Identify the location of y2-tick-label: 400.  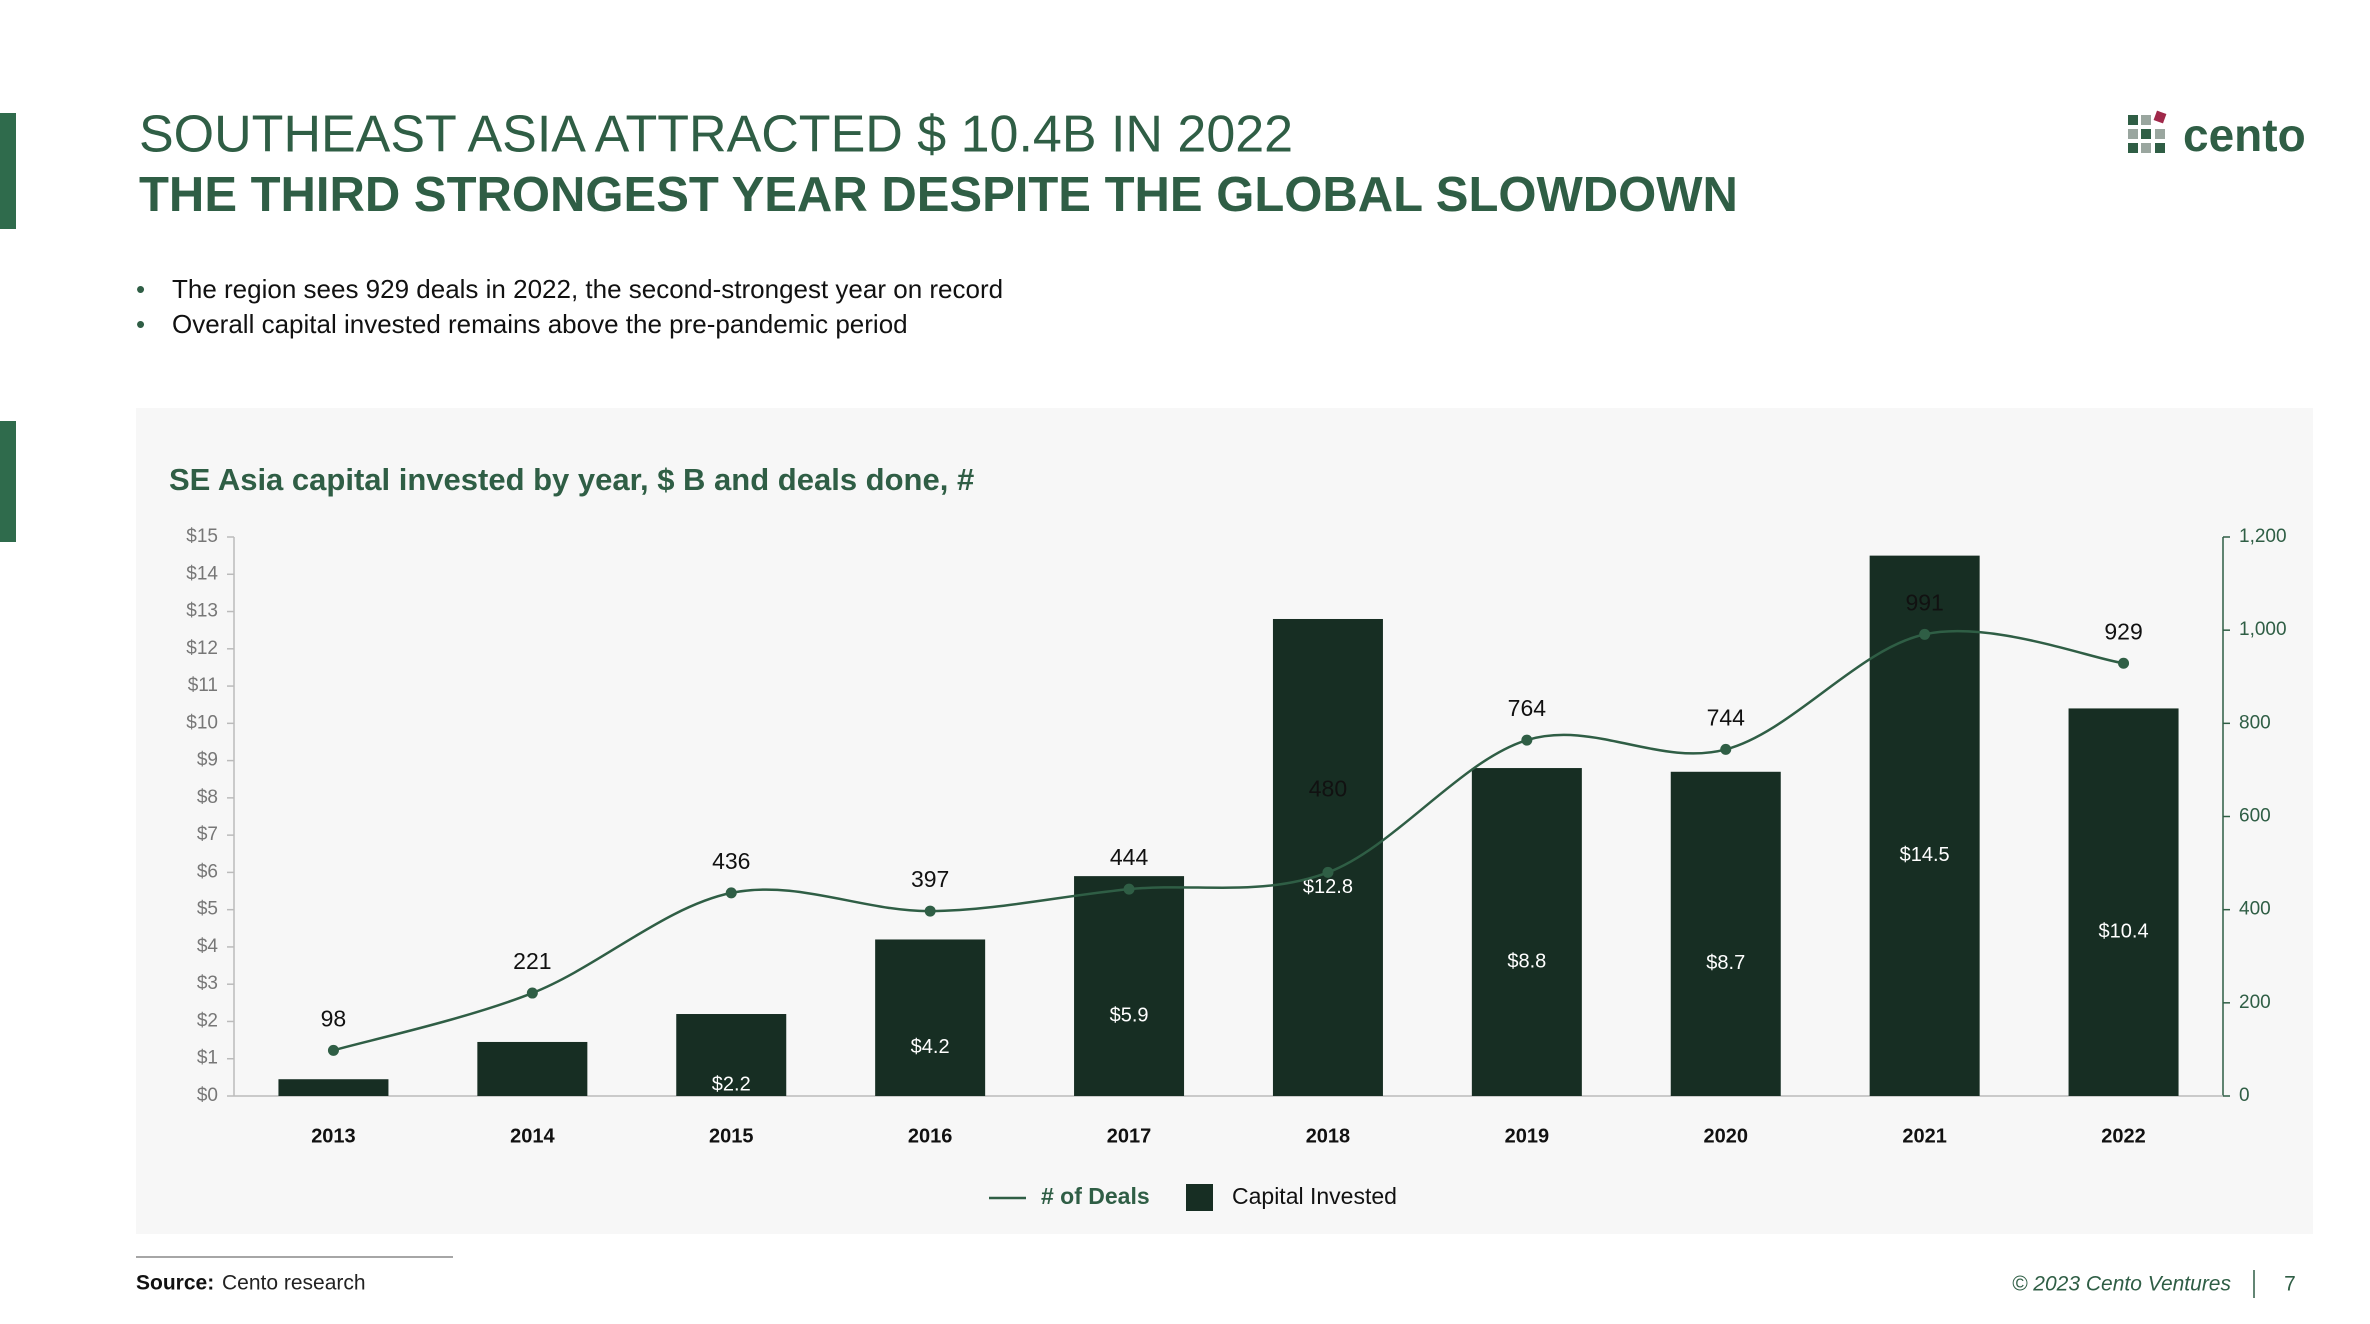
(2255, 909).